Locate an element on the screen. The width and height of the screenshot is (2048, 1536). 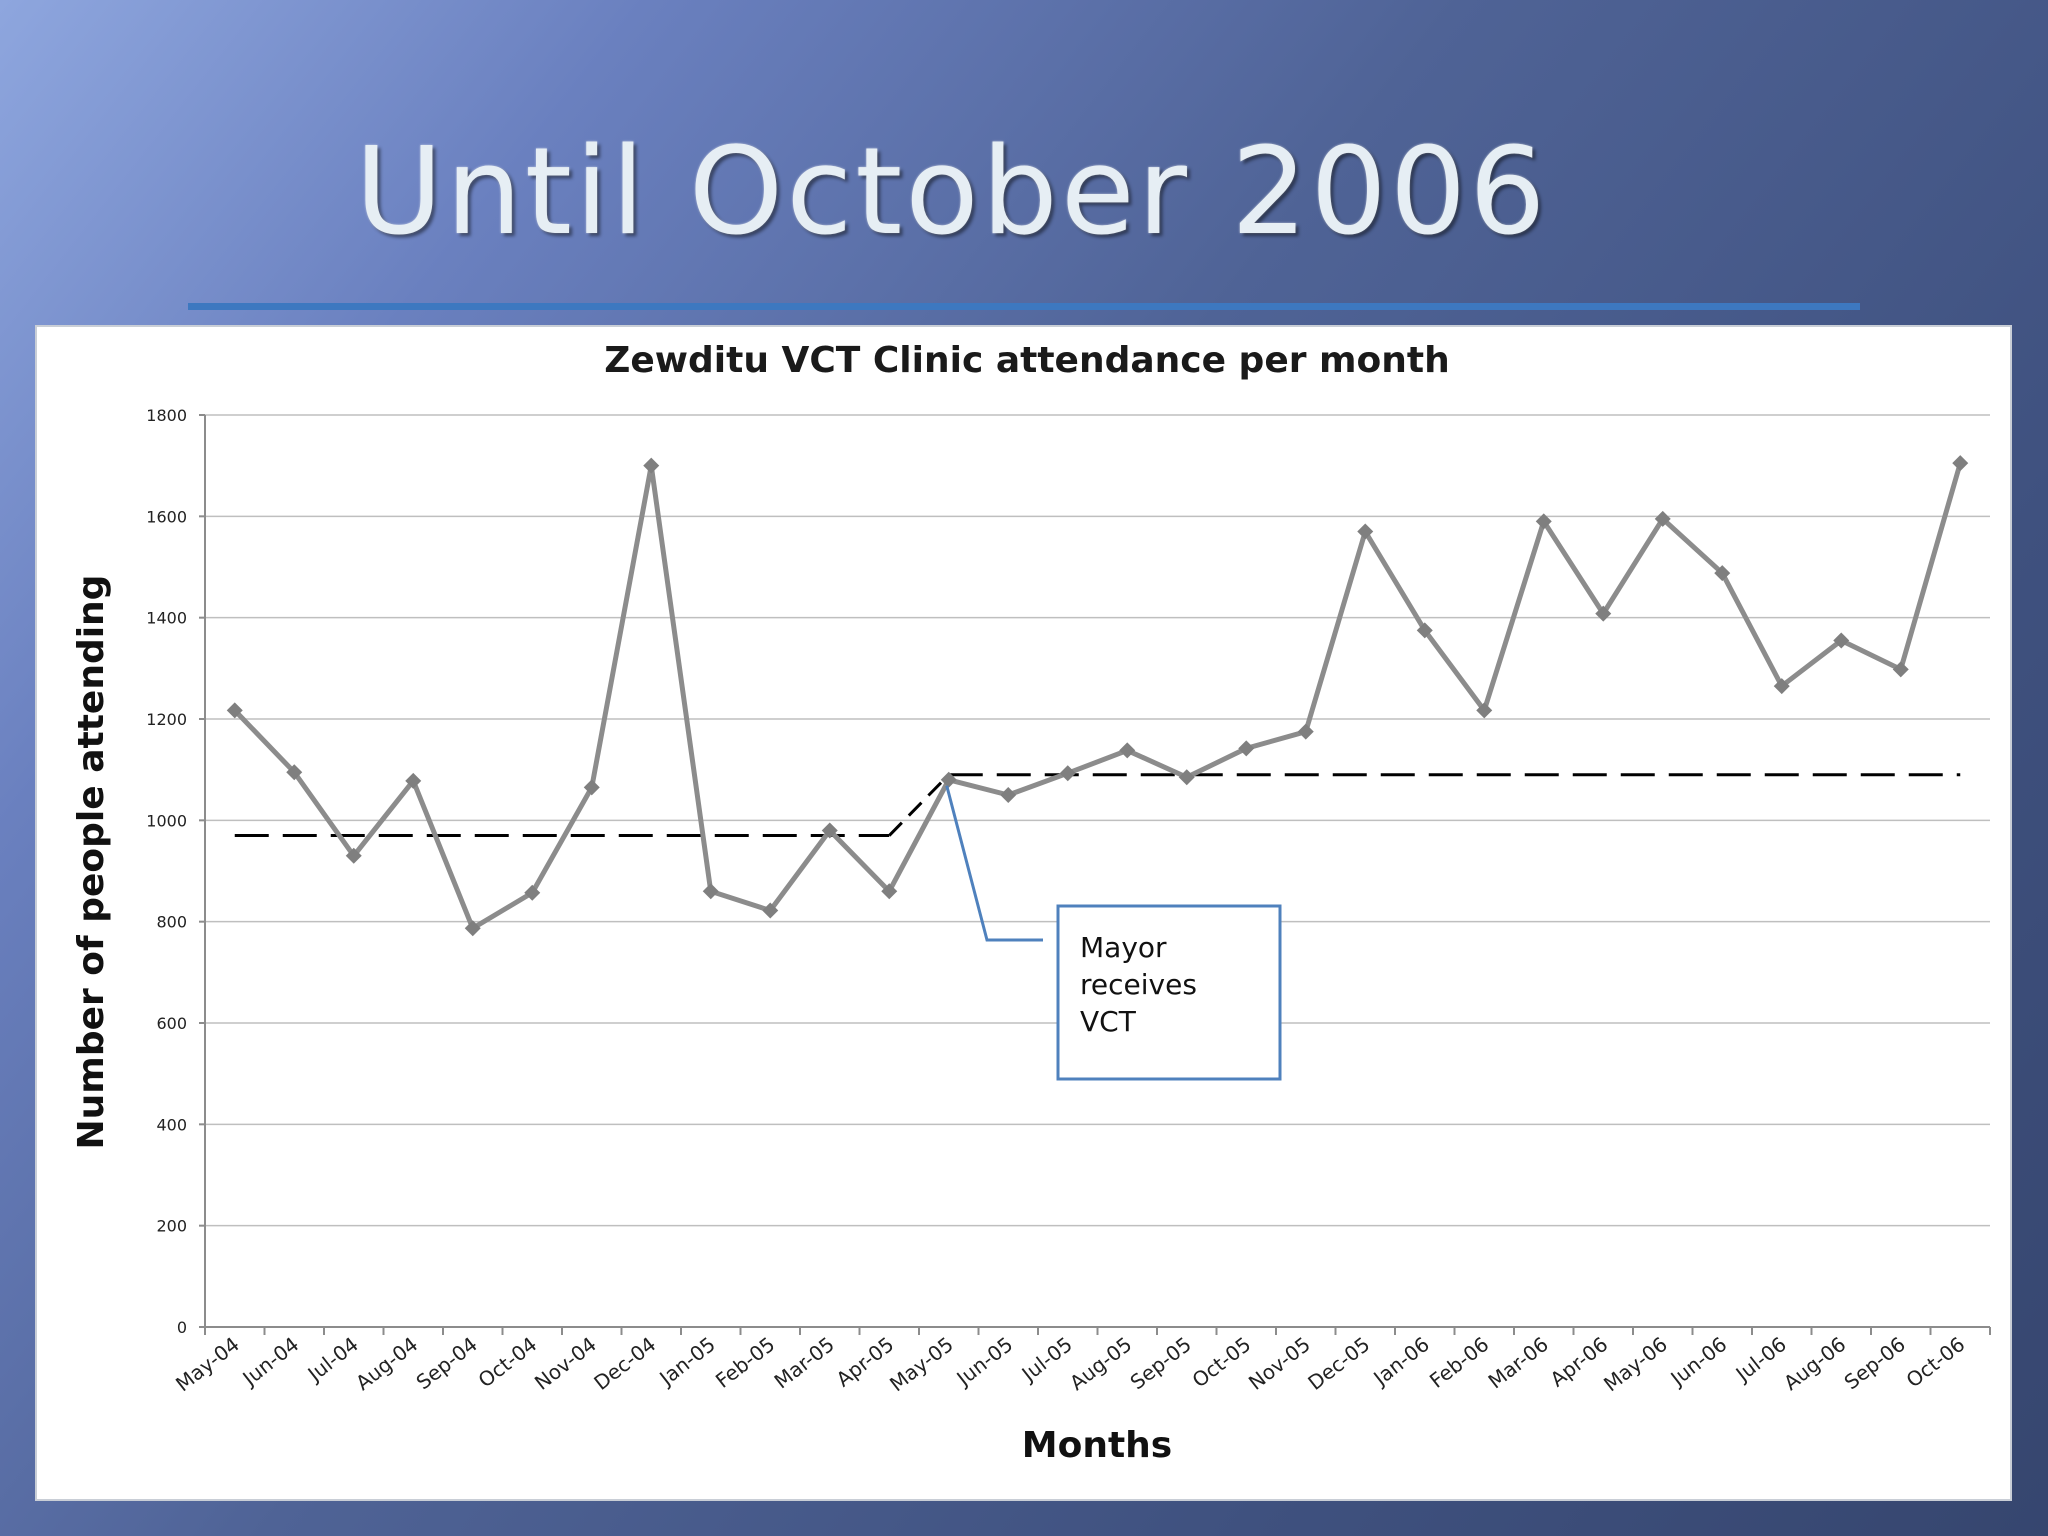
callout-text-line: VCT is located at coordinates (1108, 1021).